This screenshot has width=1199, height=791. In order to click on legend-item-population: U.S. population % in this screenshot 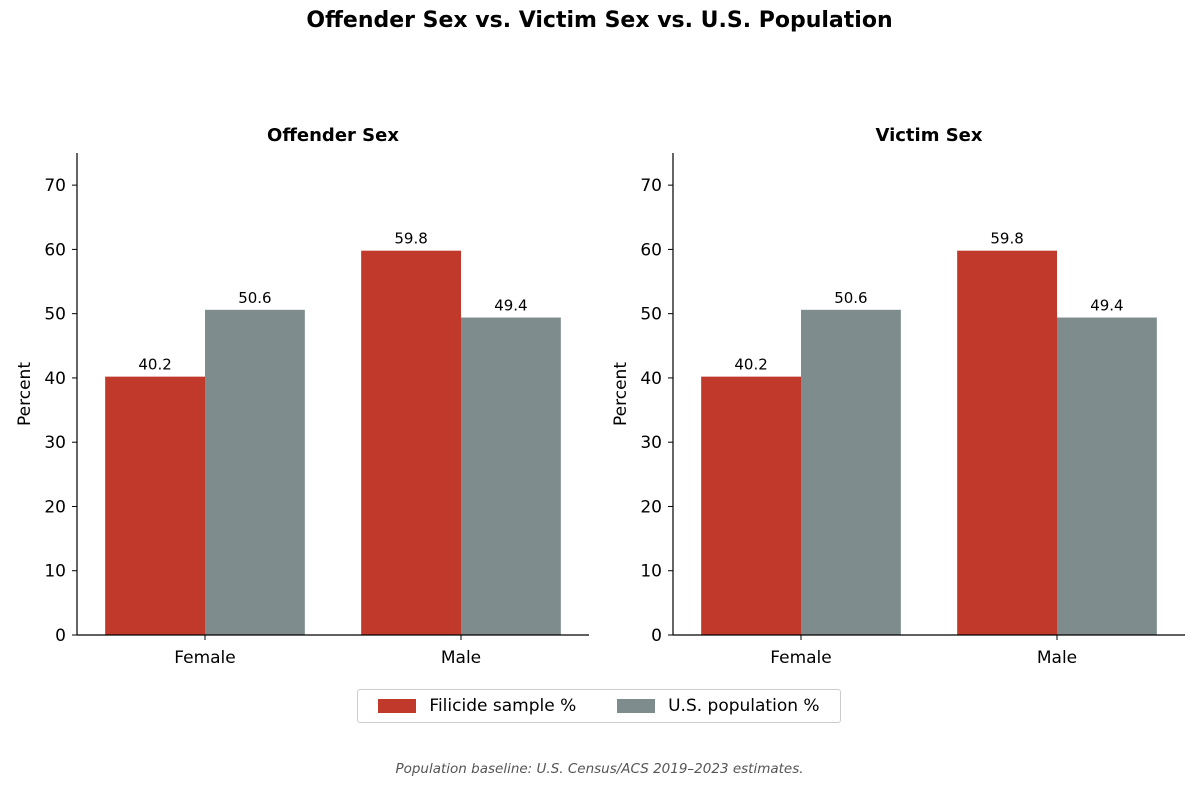, I will do `click(718, 706)`.